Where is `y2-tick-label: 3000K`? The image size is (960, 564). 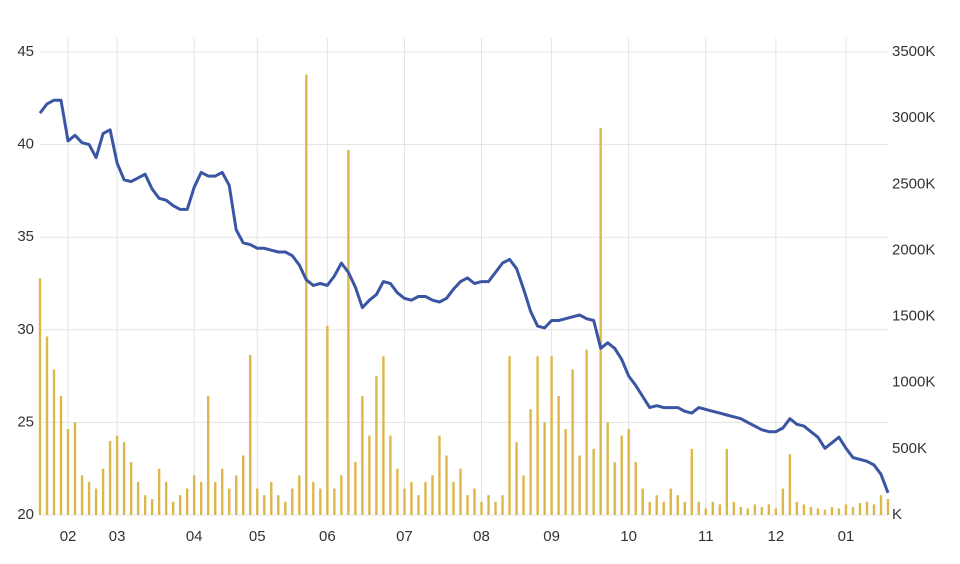 y2-tick-label: 3000K is located at coordinates (913, 117).